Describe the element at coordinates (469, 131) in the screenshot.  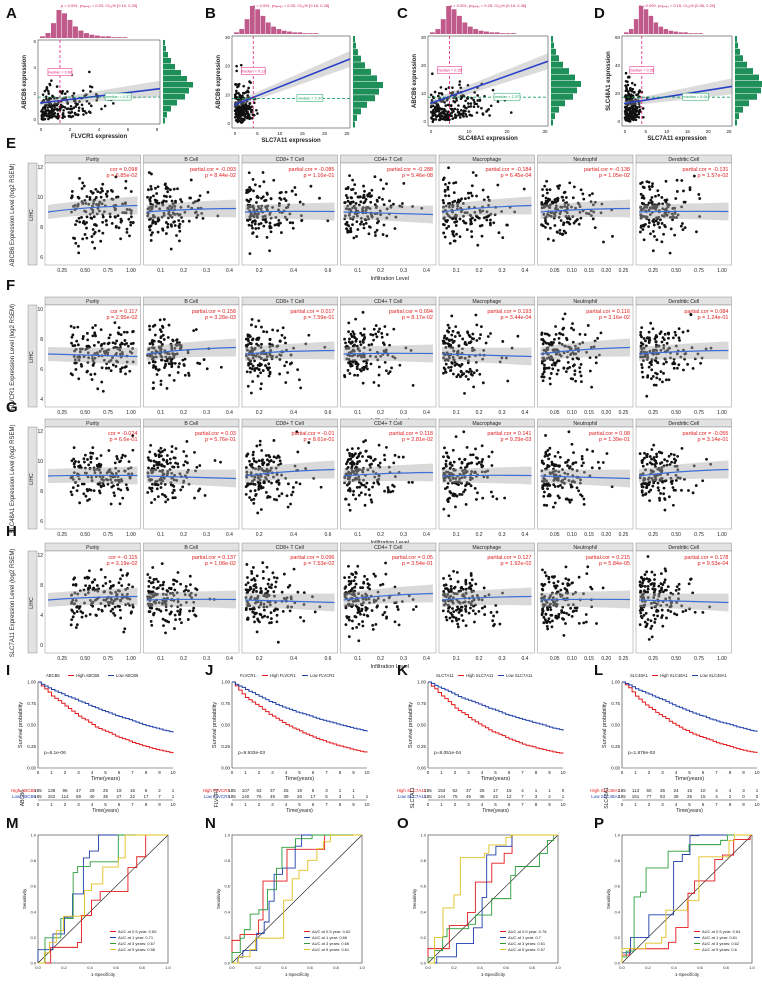
I see `x-tick-label: 10` at that location.